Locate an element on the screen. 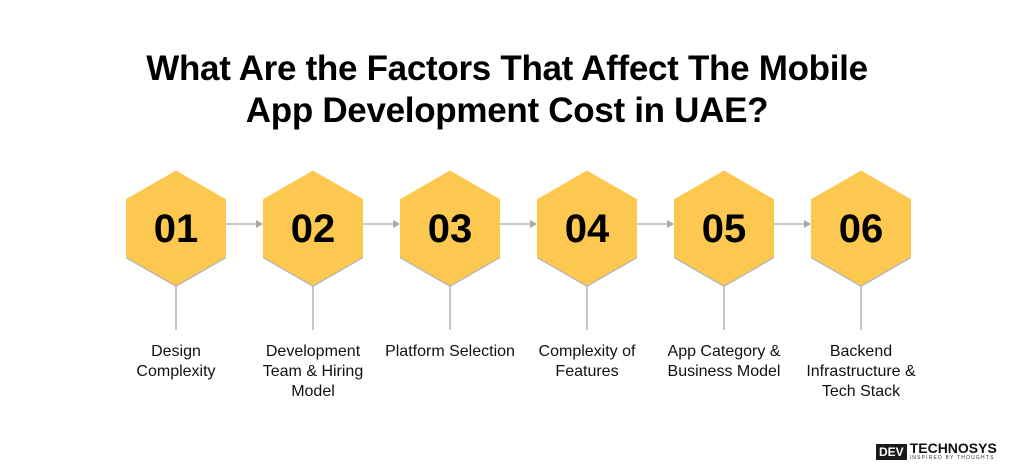  step-label: Platform Selection is located at coordinates (450, 351).